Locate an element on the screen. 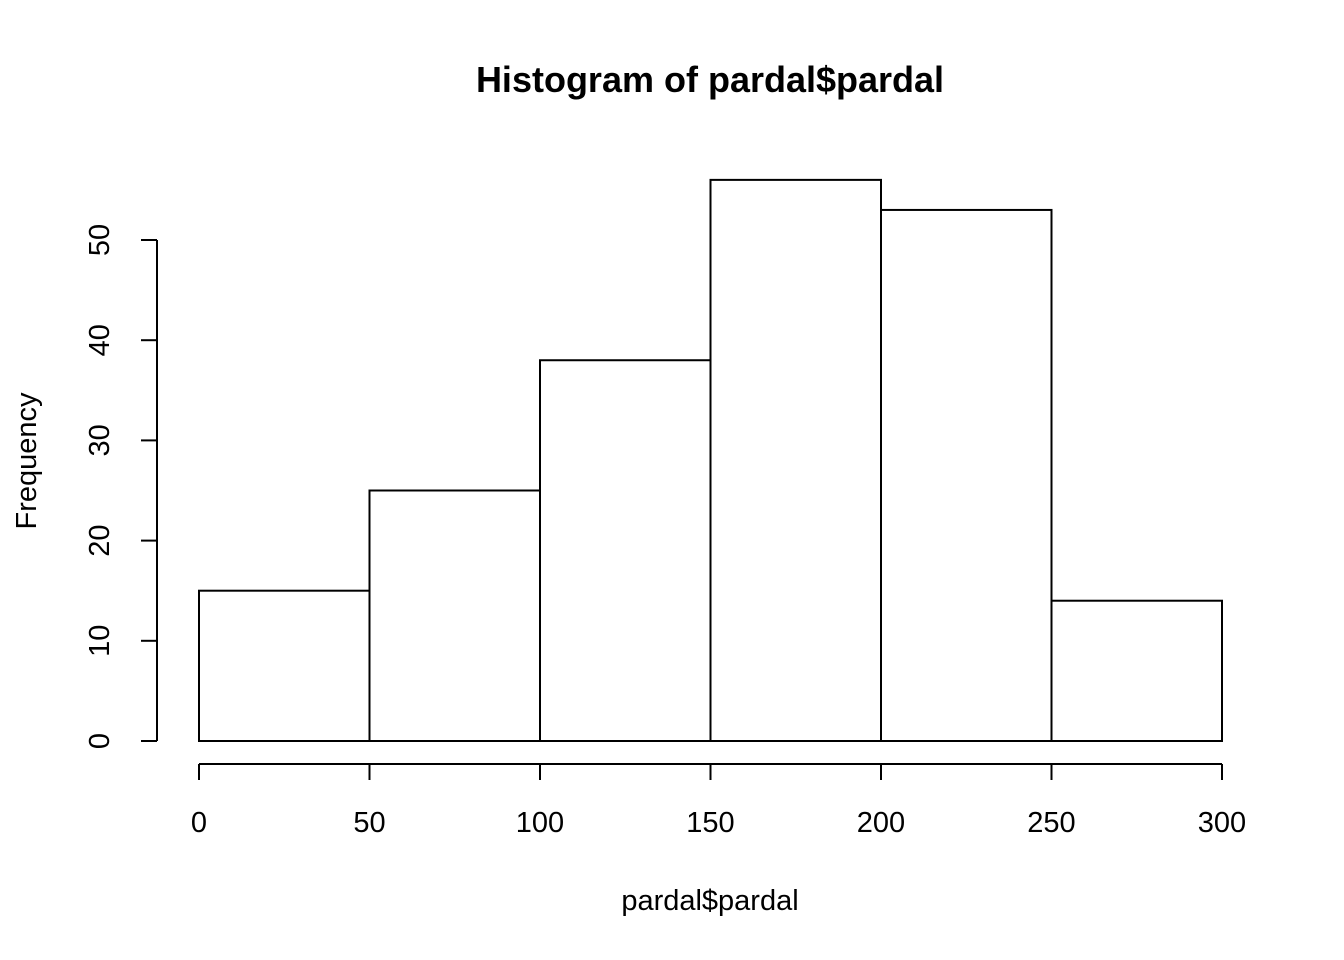 This screenshot has width=1344, height=960. x-axis: 0 50 100 150 200 250 300 is located at coordinates (718, 801).